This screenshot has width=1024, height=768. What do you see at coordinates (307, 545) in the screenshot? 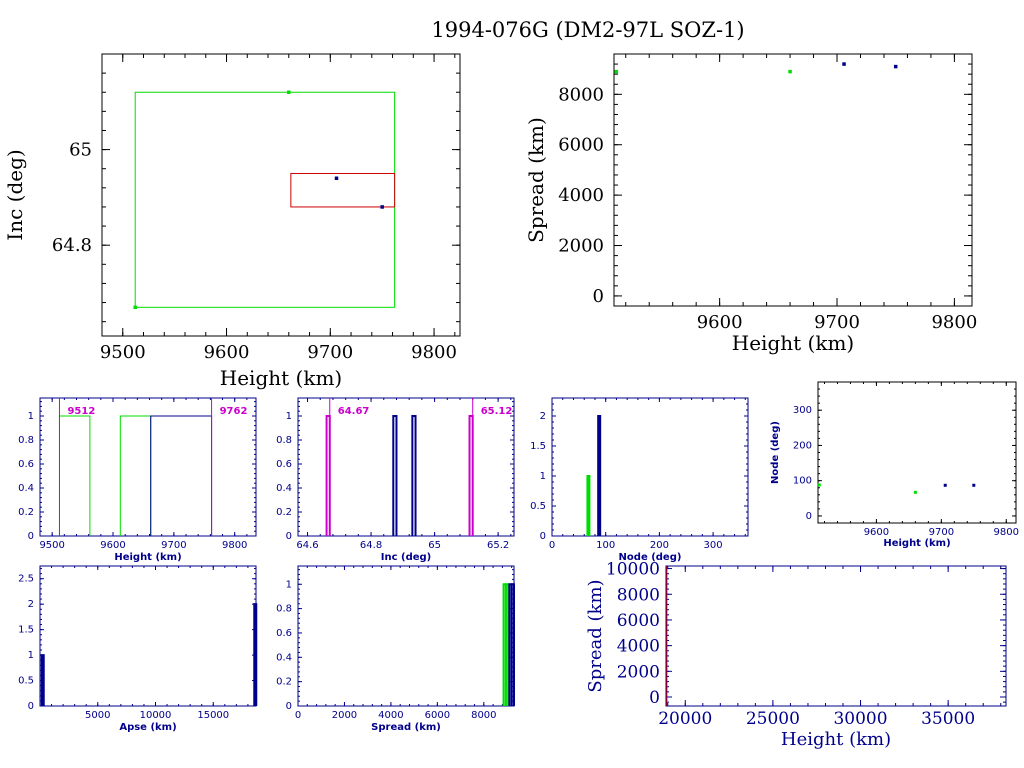
I see `x-tick-label: 64.6` at bounding box center [307, 545].